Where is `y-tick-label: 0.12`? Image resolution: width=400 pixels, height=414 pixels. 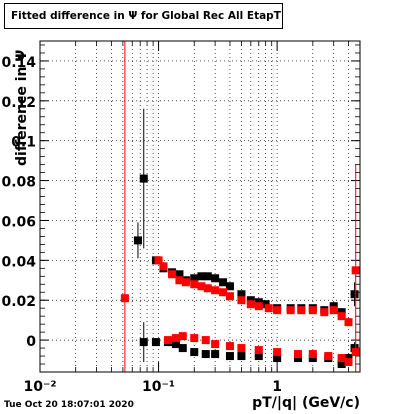 y-tick-label: 0.12 is located at coordinates (18, 103).